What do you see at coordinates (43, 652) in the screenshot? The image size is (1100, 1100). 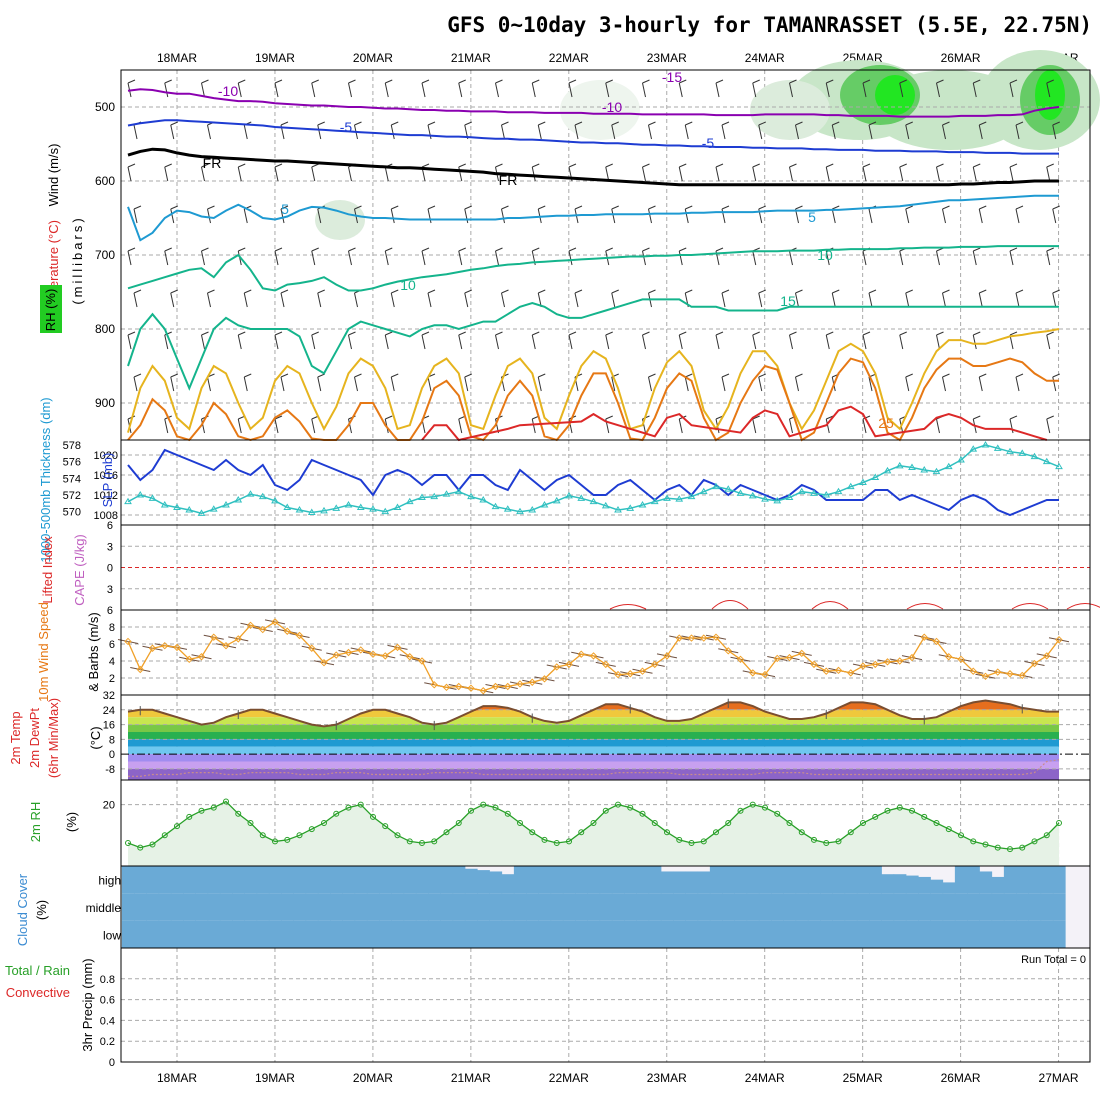 I see `wind-speed-axis-label: 10m Wind Speed` at bounding box center [43, 652].